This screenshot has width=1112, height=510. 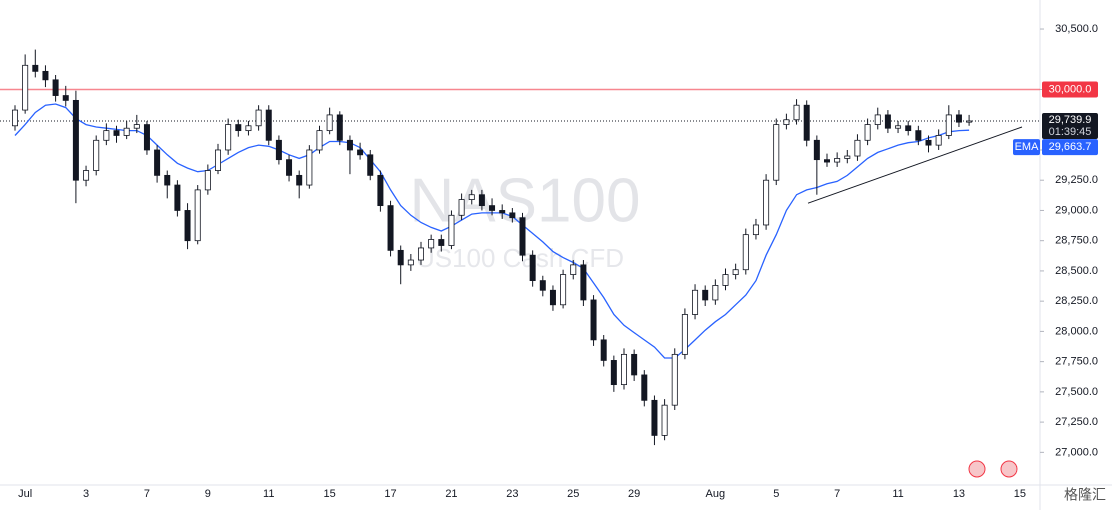 I want to click on x-tick-label: 23, so click(x=512, y=494).